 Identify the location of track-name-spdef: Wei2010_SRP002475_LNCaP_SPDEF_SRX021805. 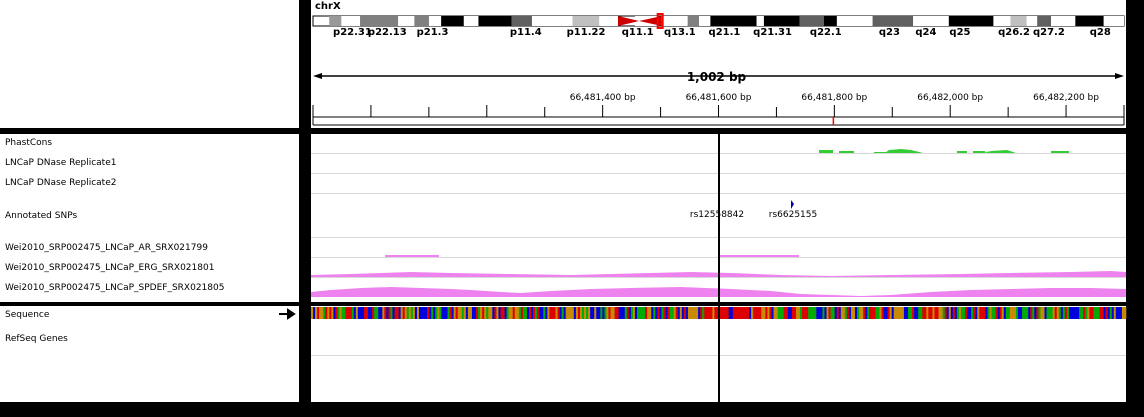
(115, 288).